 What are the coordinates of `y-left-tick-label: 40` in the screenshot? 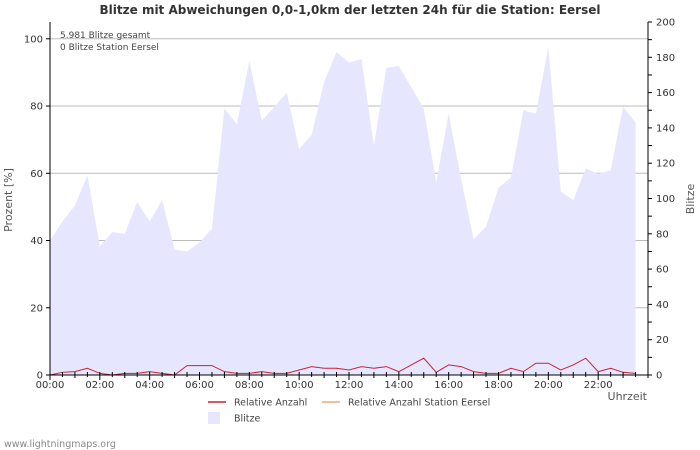 It's located at (36, 241).